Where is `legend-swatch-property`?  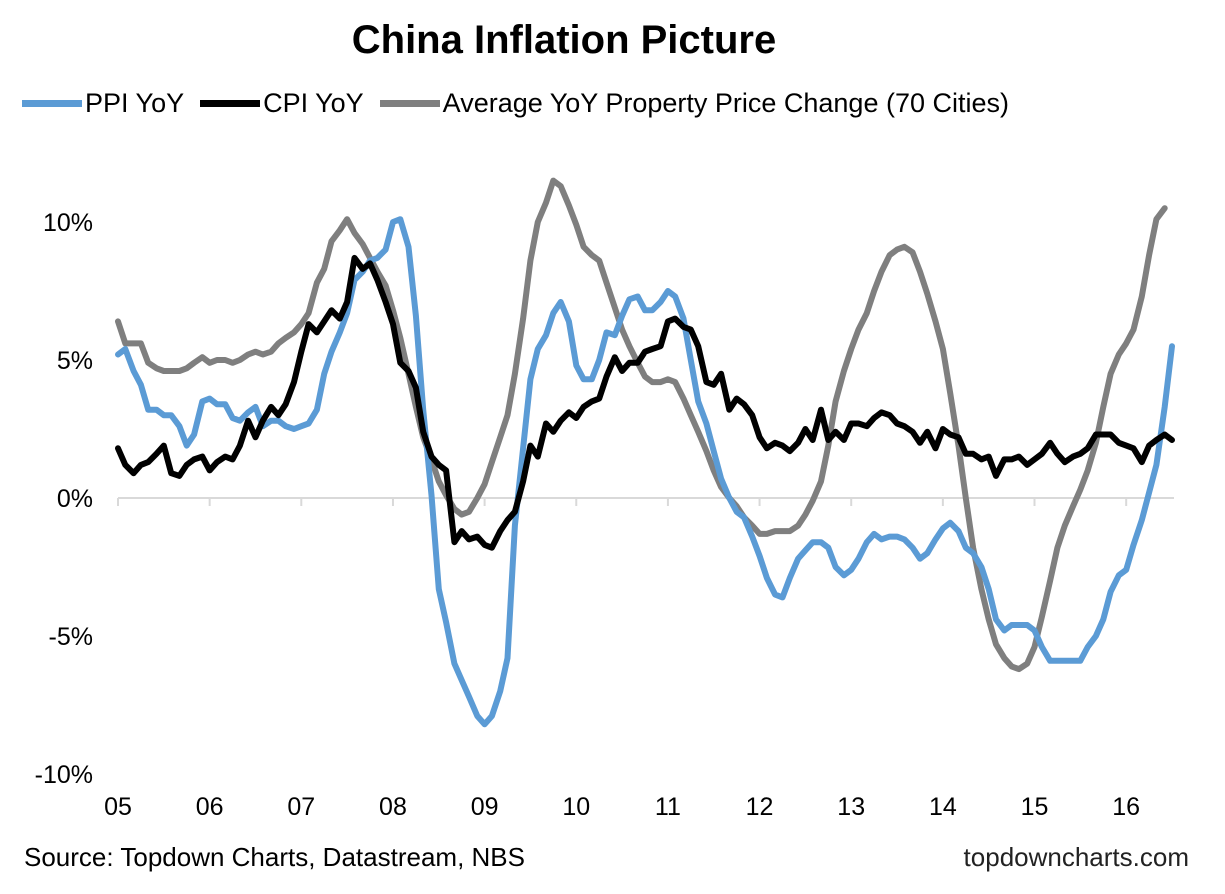
legend-swatch-property is located at coordinates (409, 103).